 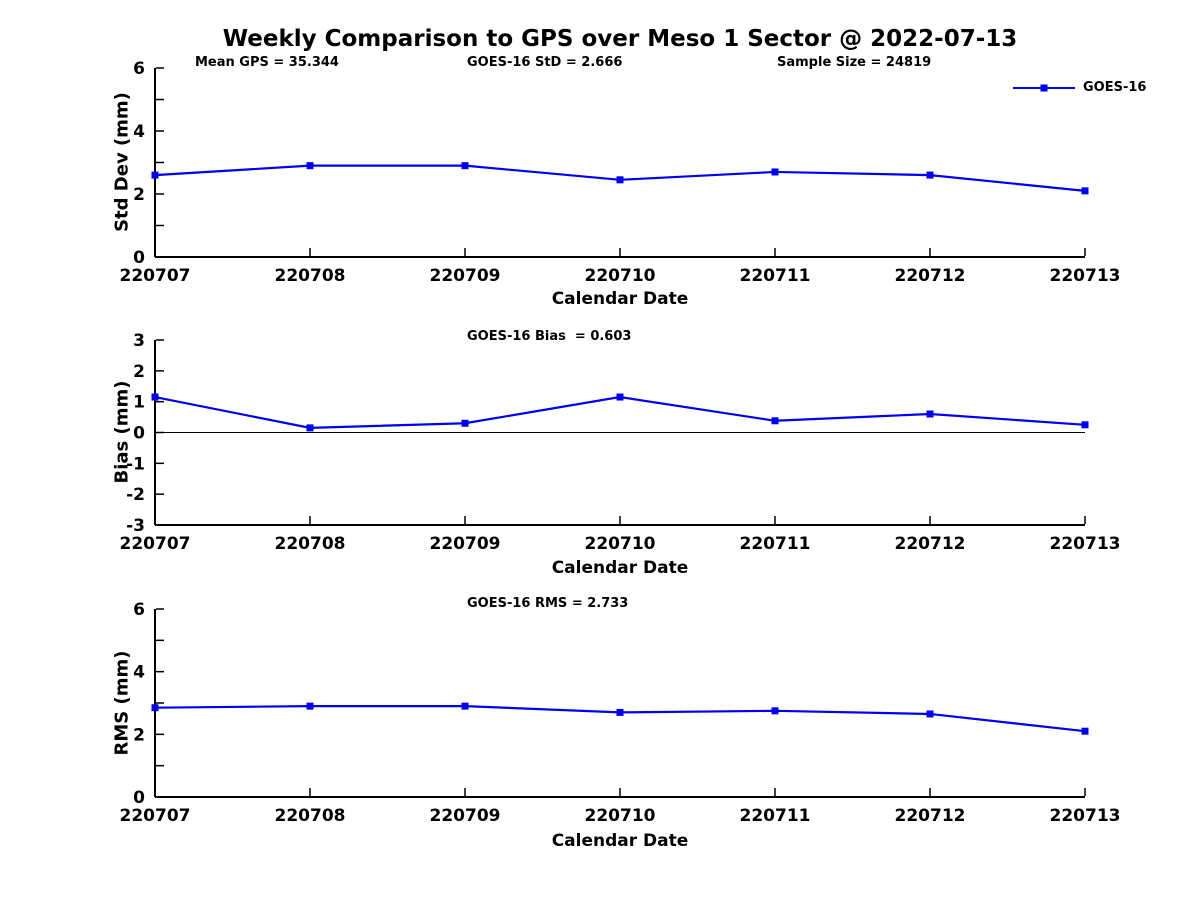 What do you see at coordinates (548, 603) in the screenshot?
I see `subplot3-title: GOES-16 RMS = 2.733` at bounding box center [548, 603].